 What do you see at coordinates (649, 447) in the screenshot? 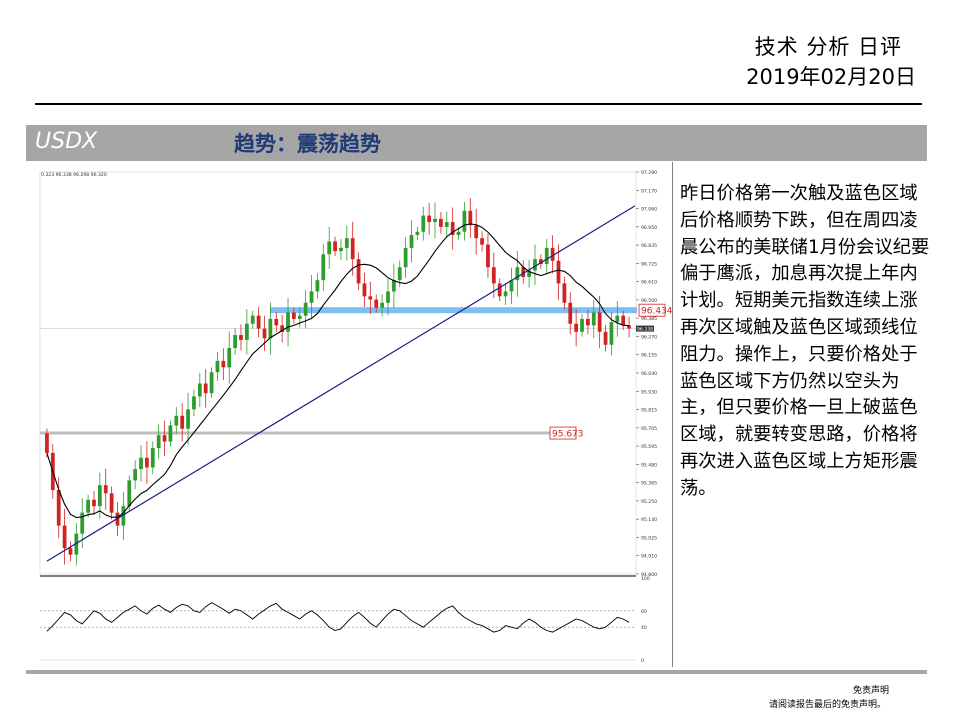
I see `y-tick-label: 95.595` at bounding box center [649, 447].